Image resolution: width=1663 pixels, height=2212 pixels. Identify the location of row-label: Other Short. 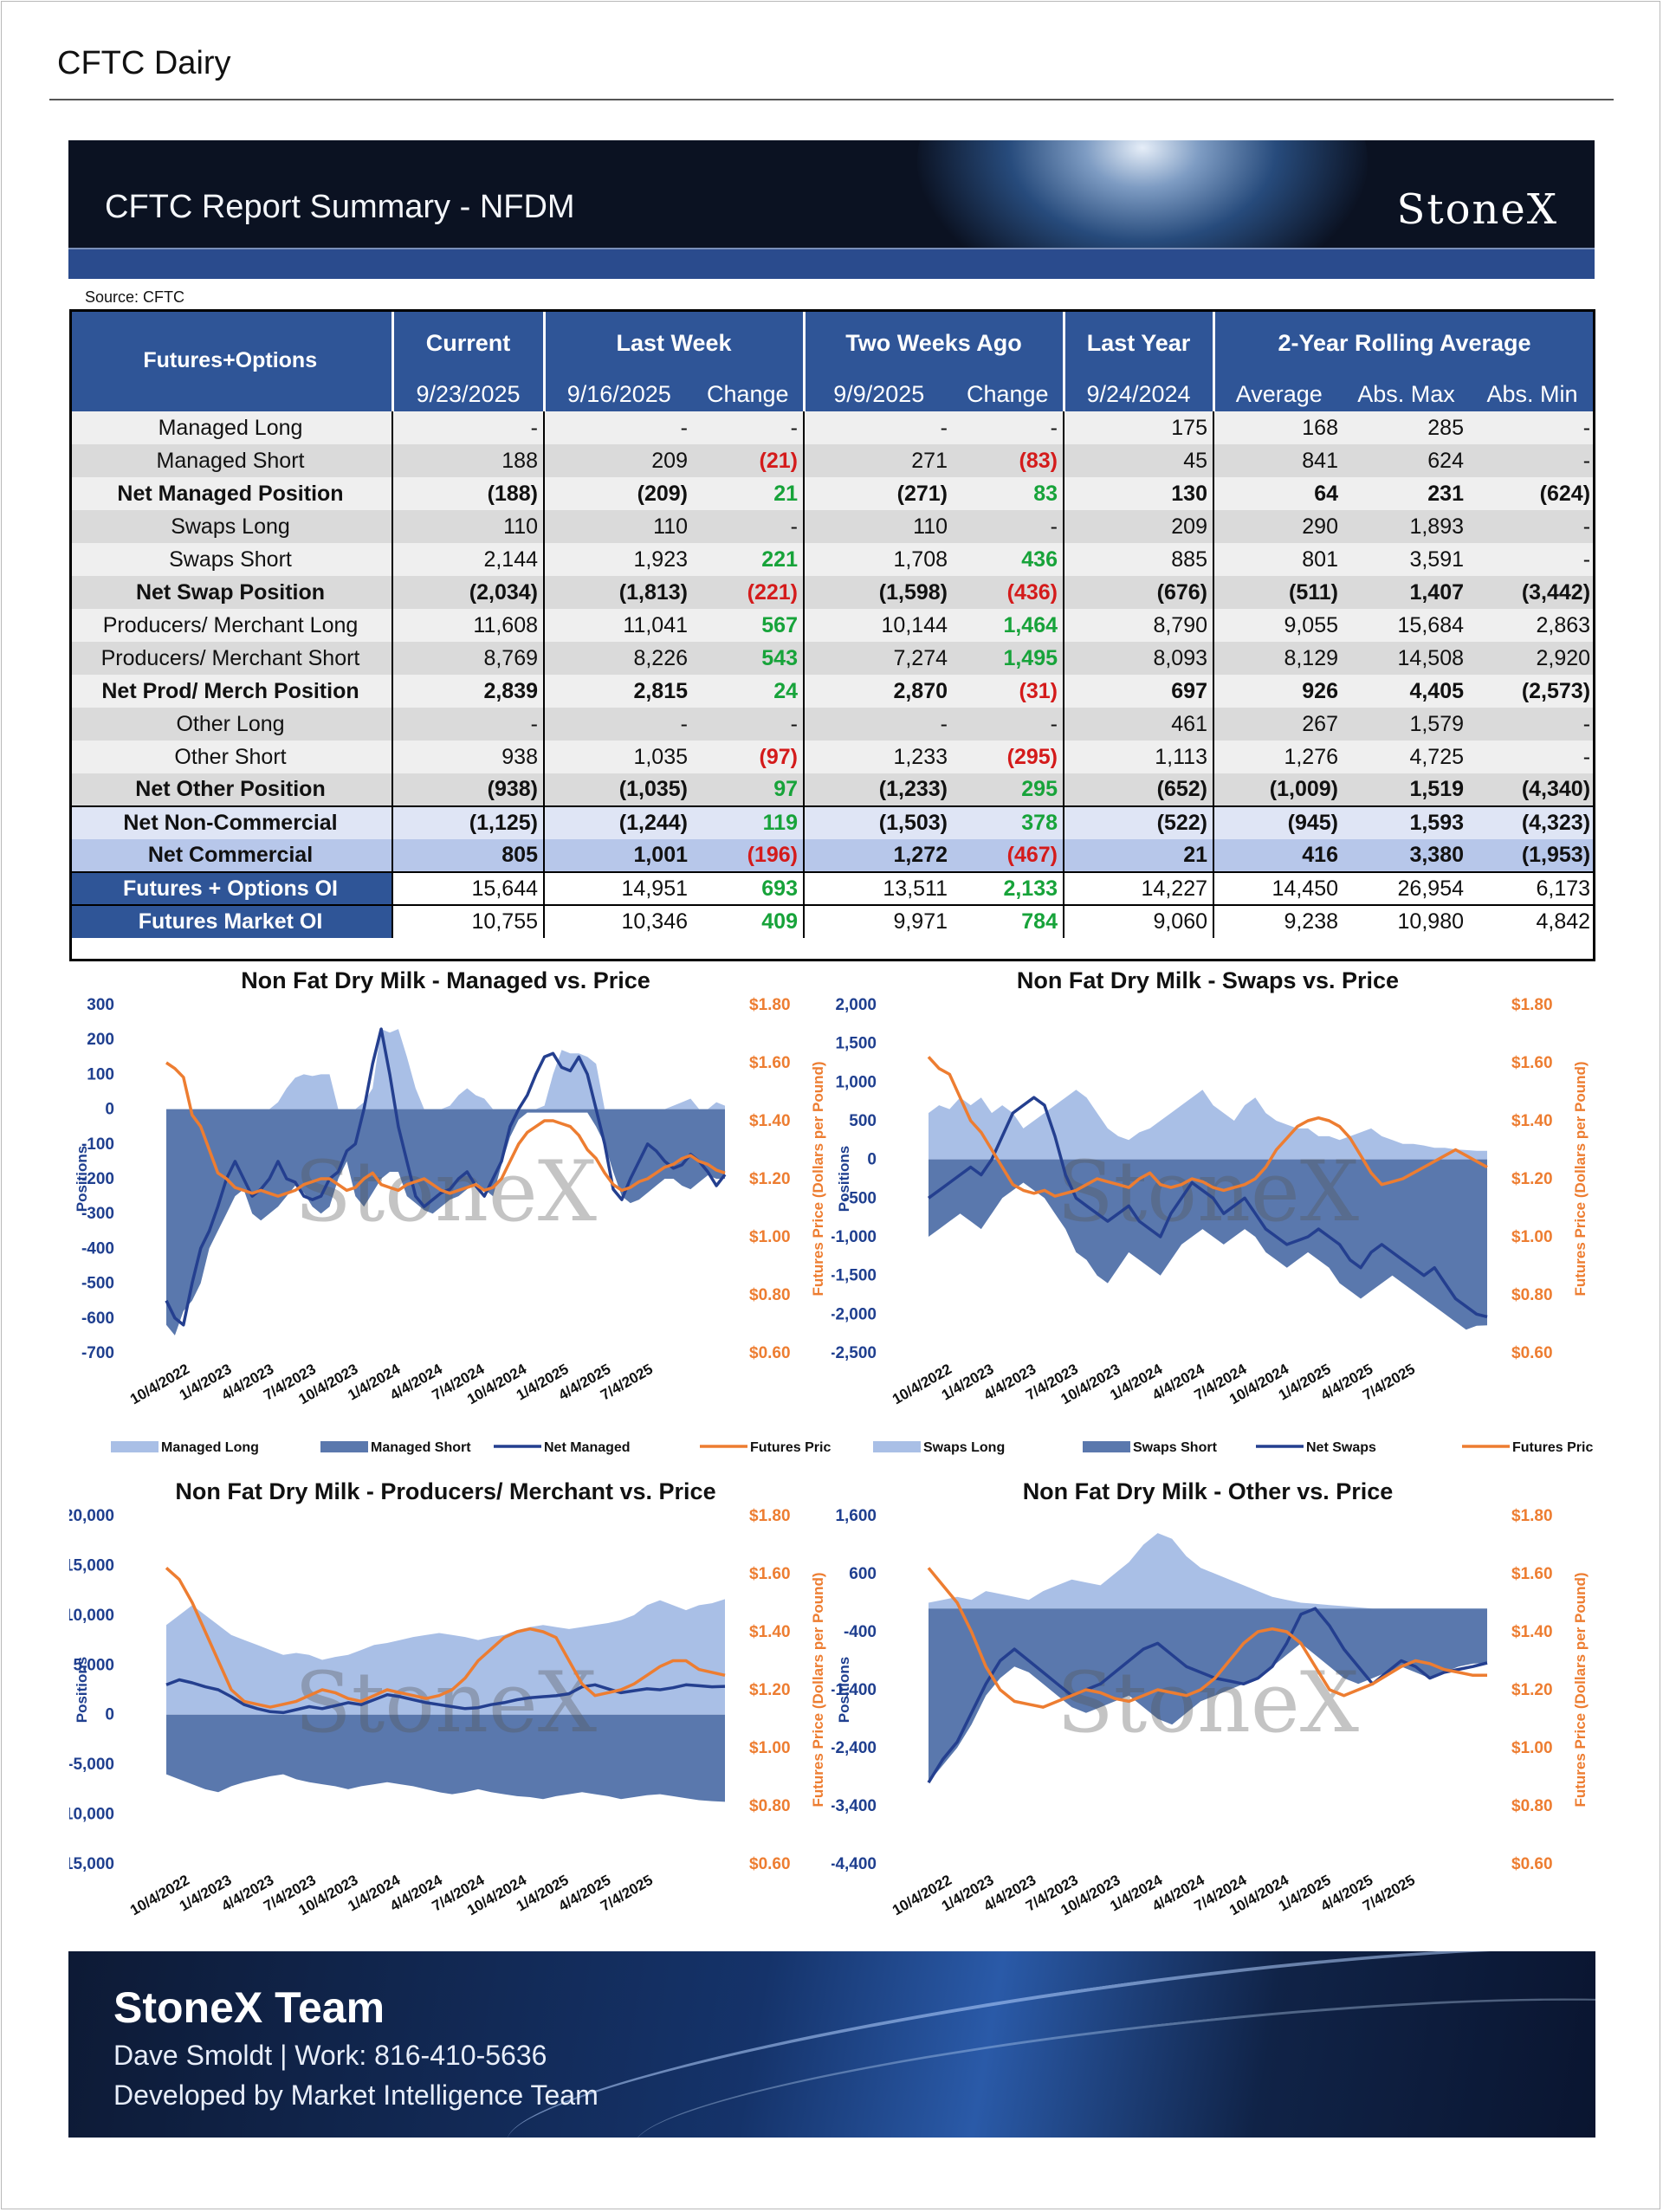
(230, 757).